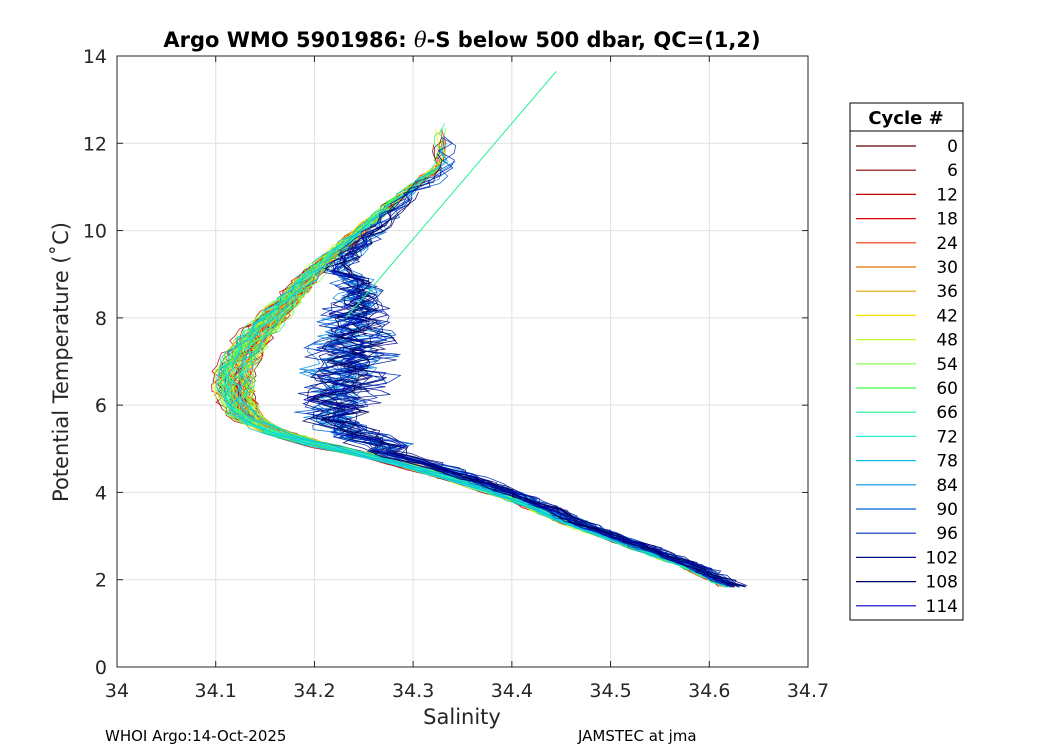  Describe the element at coordinates (288, 40) in the screenshot. I see `title-prefix: Argo WMO 5901986:` at that location.